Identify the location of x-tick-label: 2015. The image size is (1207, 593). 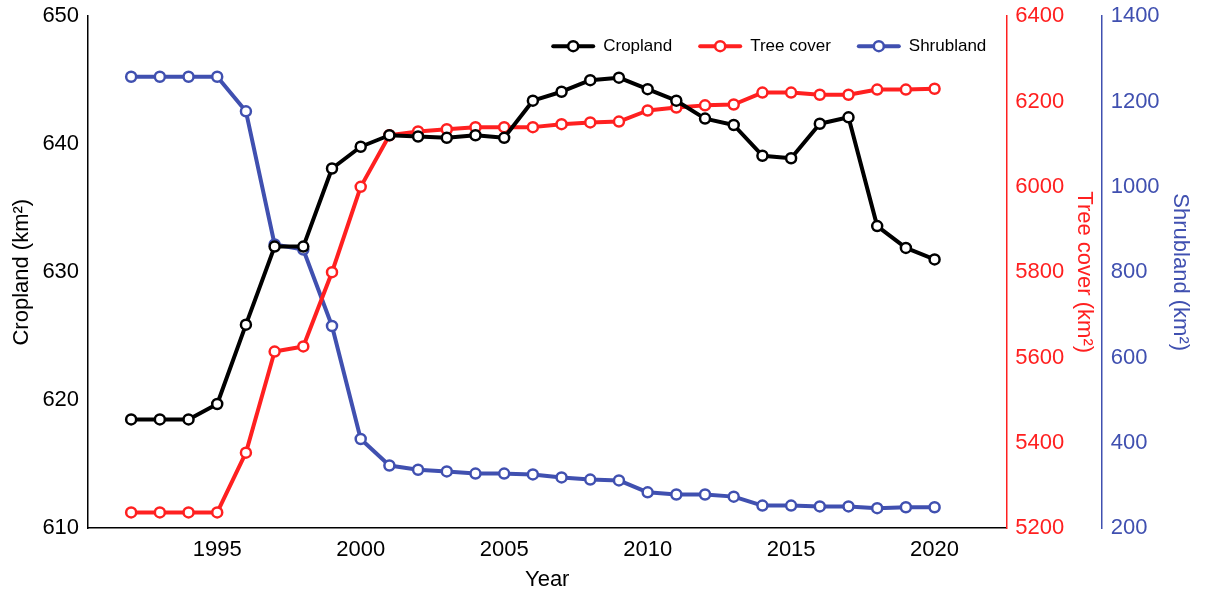
(791, 549).